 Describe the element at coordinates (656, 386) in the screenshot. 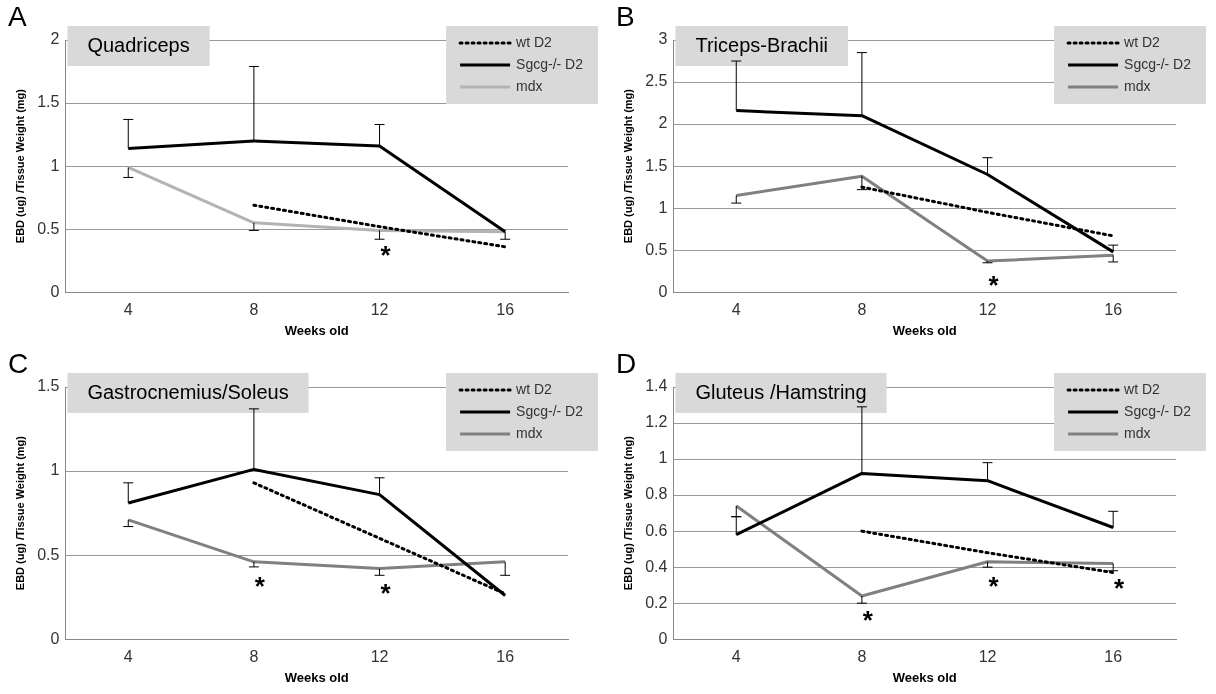

I see `y-tick-label: 1.4` at that location.